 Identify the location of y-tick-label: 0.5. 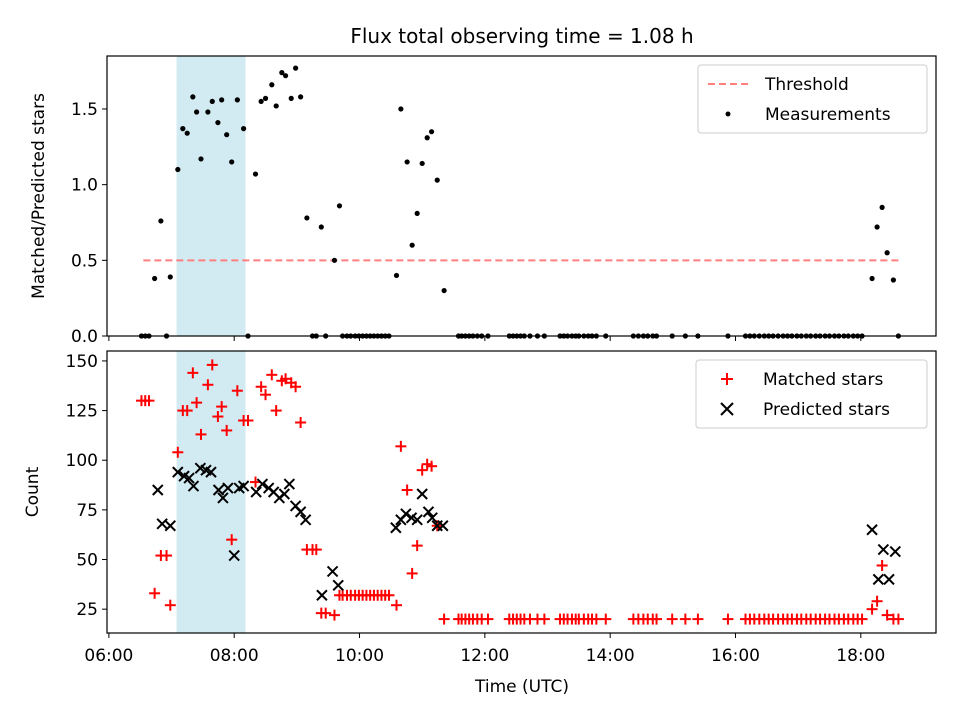
(84, 261).